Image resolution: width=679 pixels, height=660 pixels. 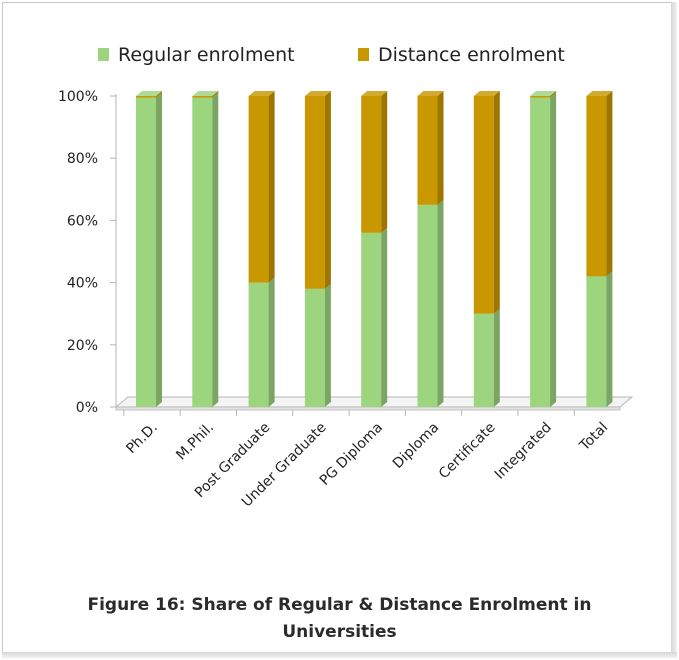 What do you see at coordinates (195, 442) in the screenshot?
I see `x-tick-label: M.Phil.` at bounding box center [195, 442].